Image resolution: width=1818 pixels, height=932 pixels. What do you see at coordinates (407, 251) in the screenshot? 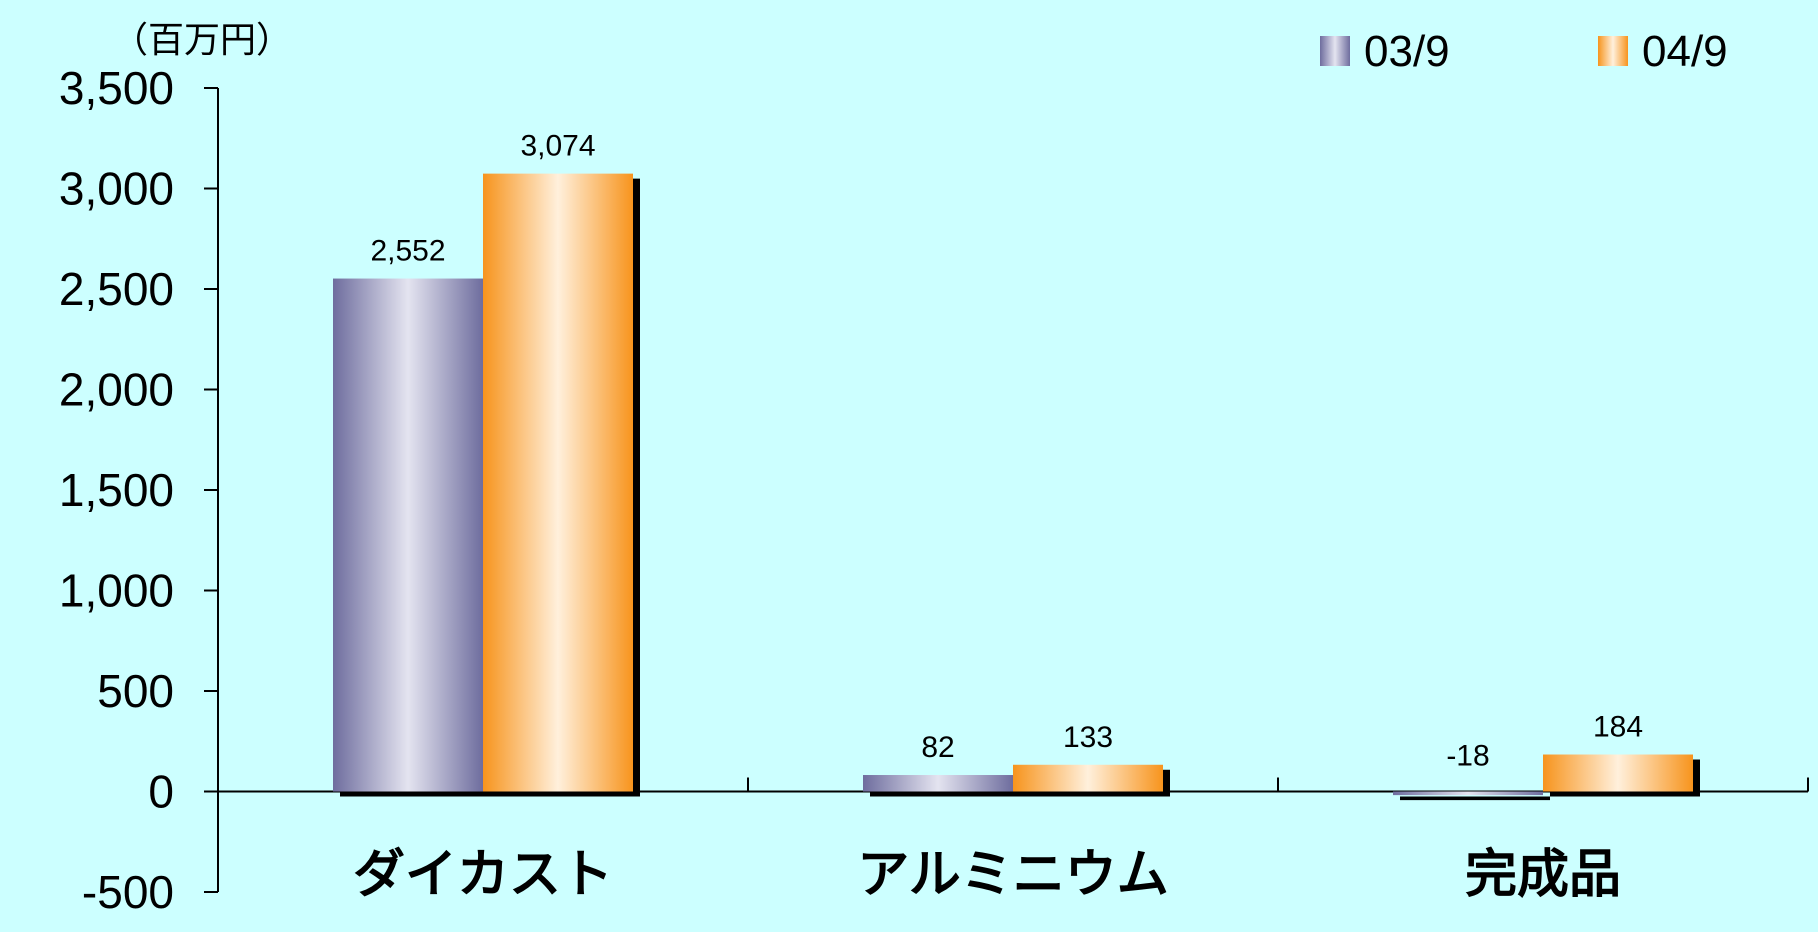
I see `data-label: 2,552` at bounding box center [407, 251].